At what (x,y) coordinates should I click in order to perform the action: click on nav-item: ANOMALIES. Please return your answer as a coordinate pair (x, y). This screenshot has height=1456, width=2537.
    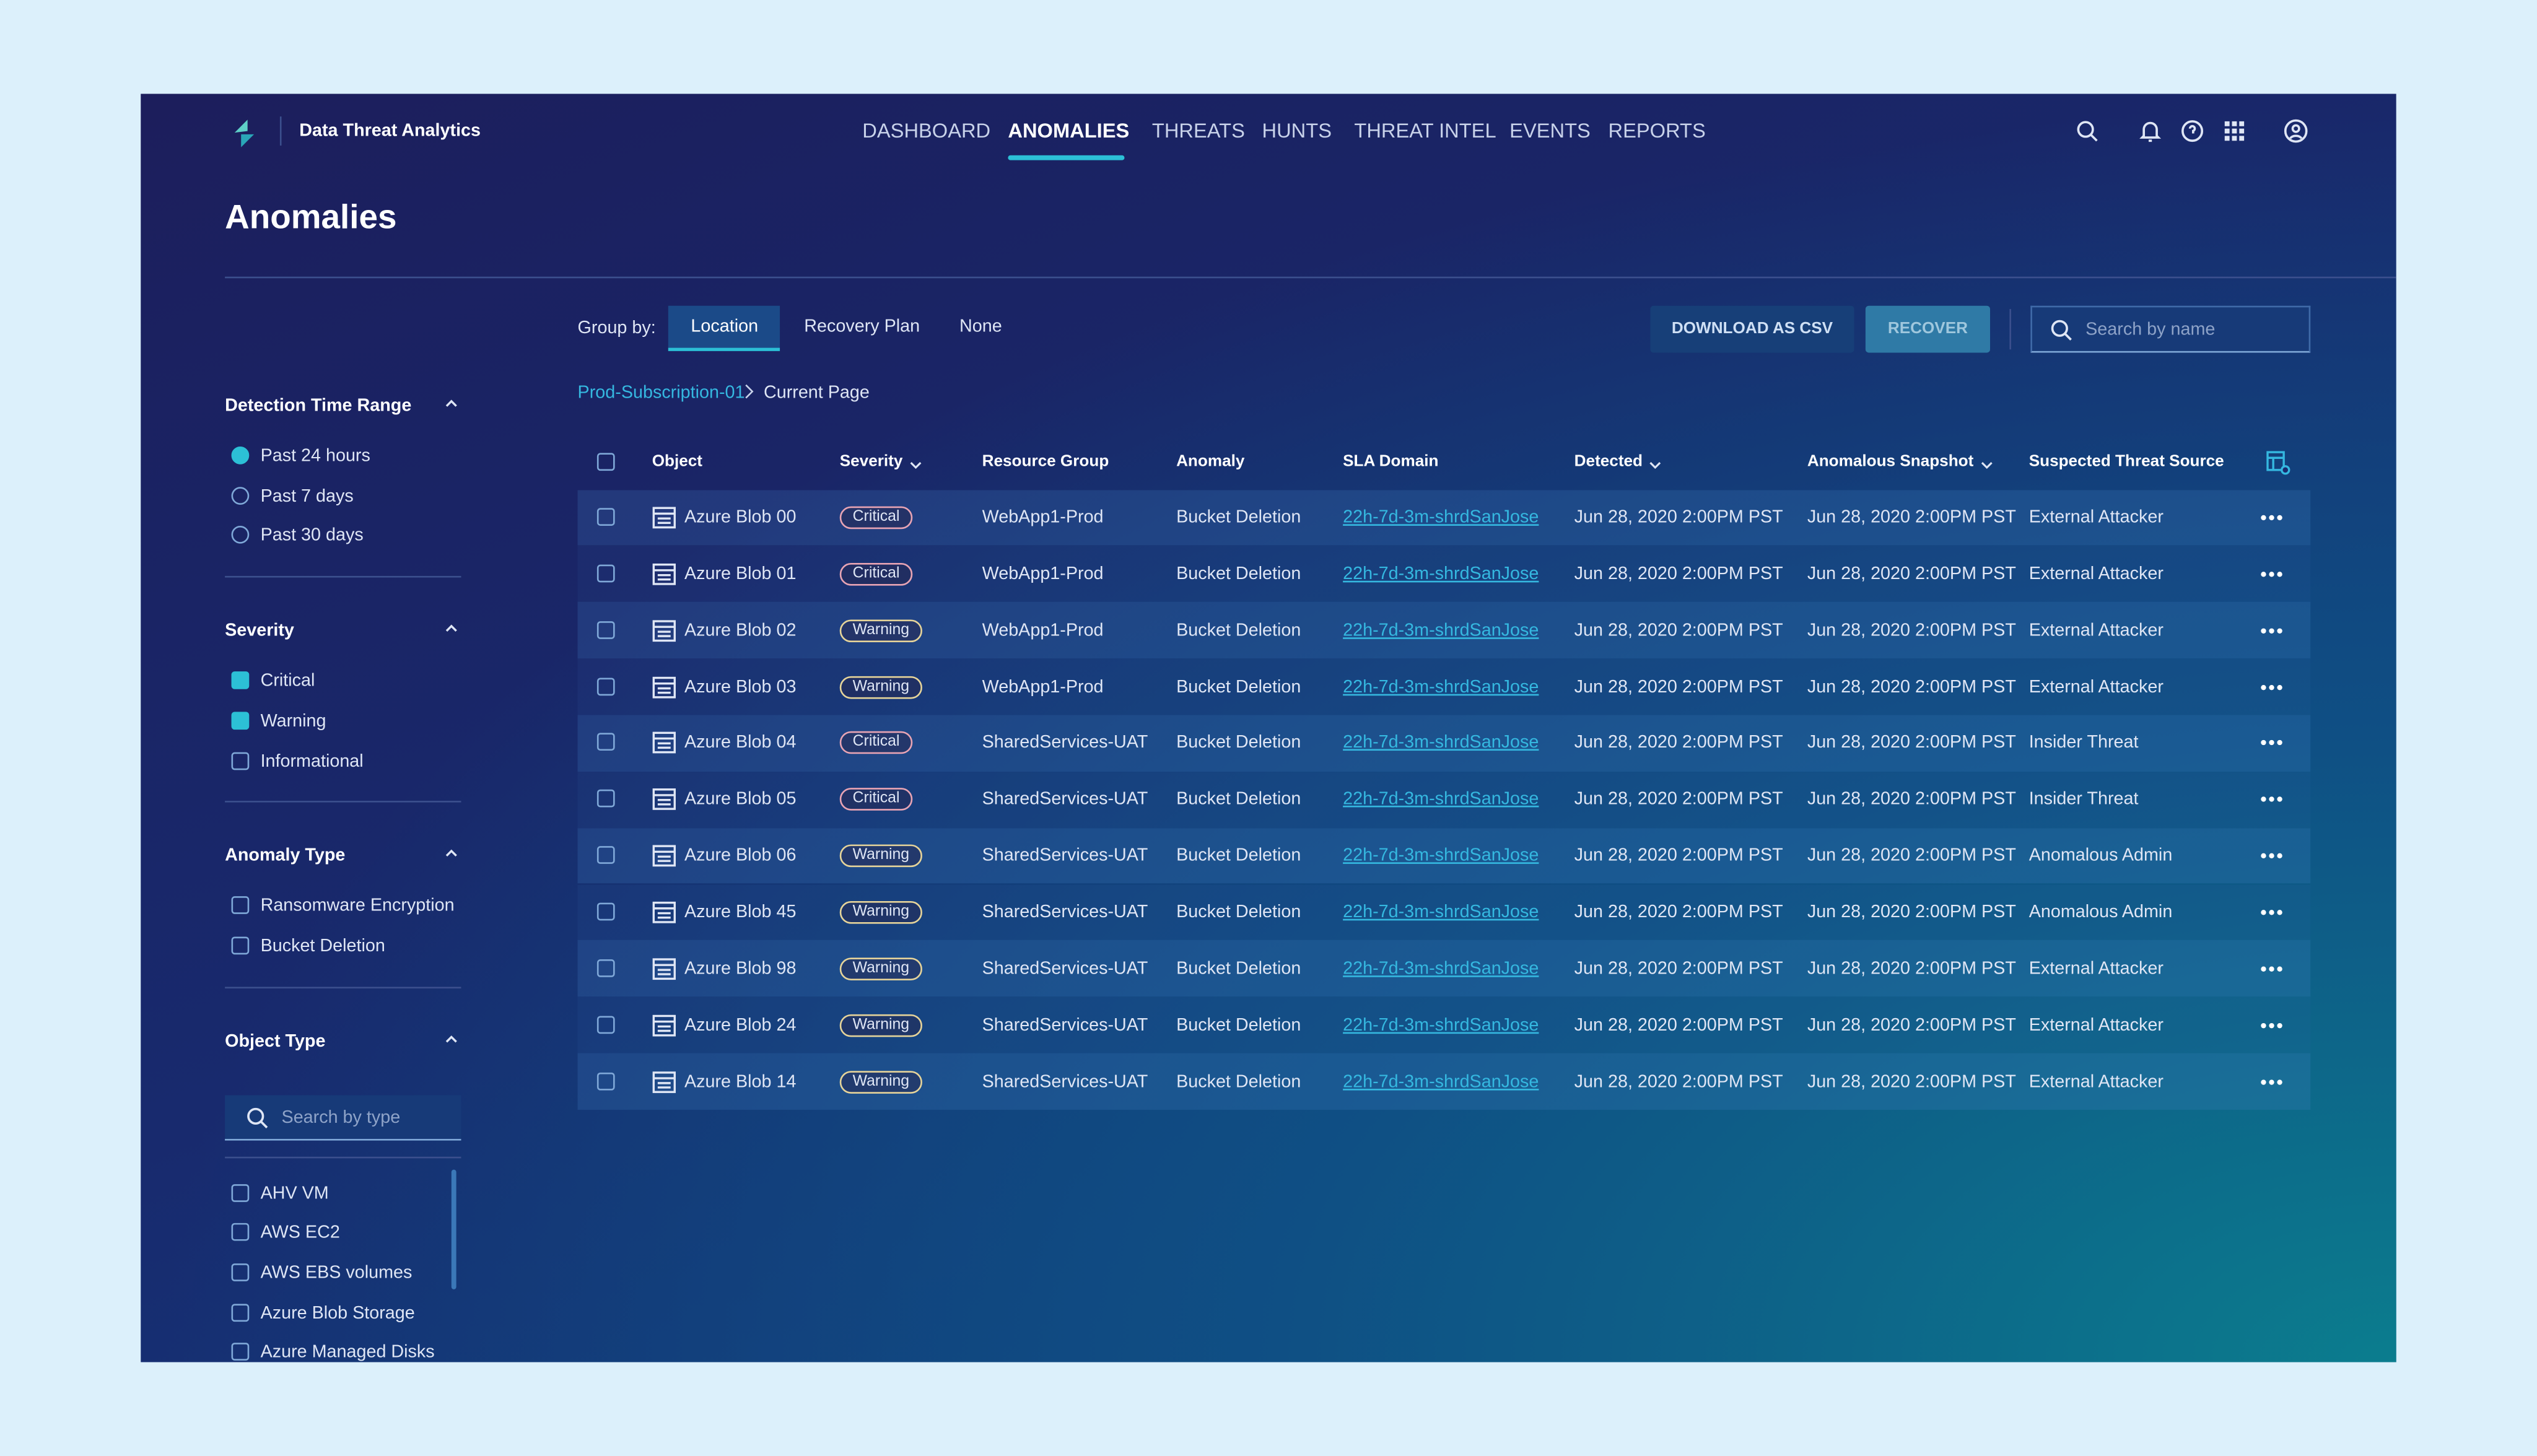
    Looking at the image, I should click on (1069, 131).